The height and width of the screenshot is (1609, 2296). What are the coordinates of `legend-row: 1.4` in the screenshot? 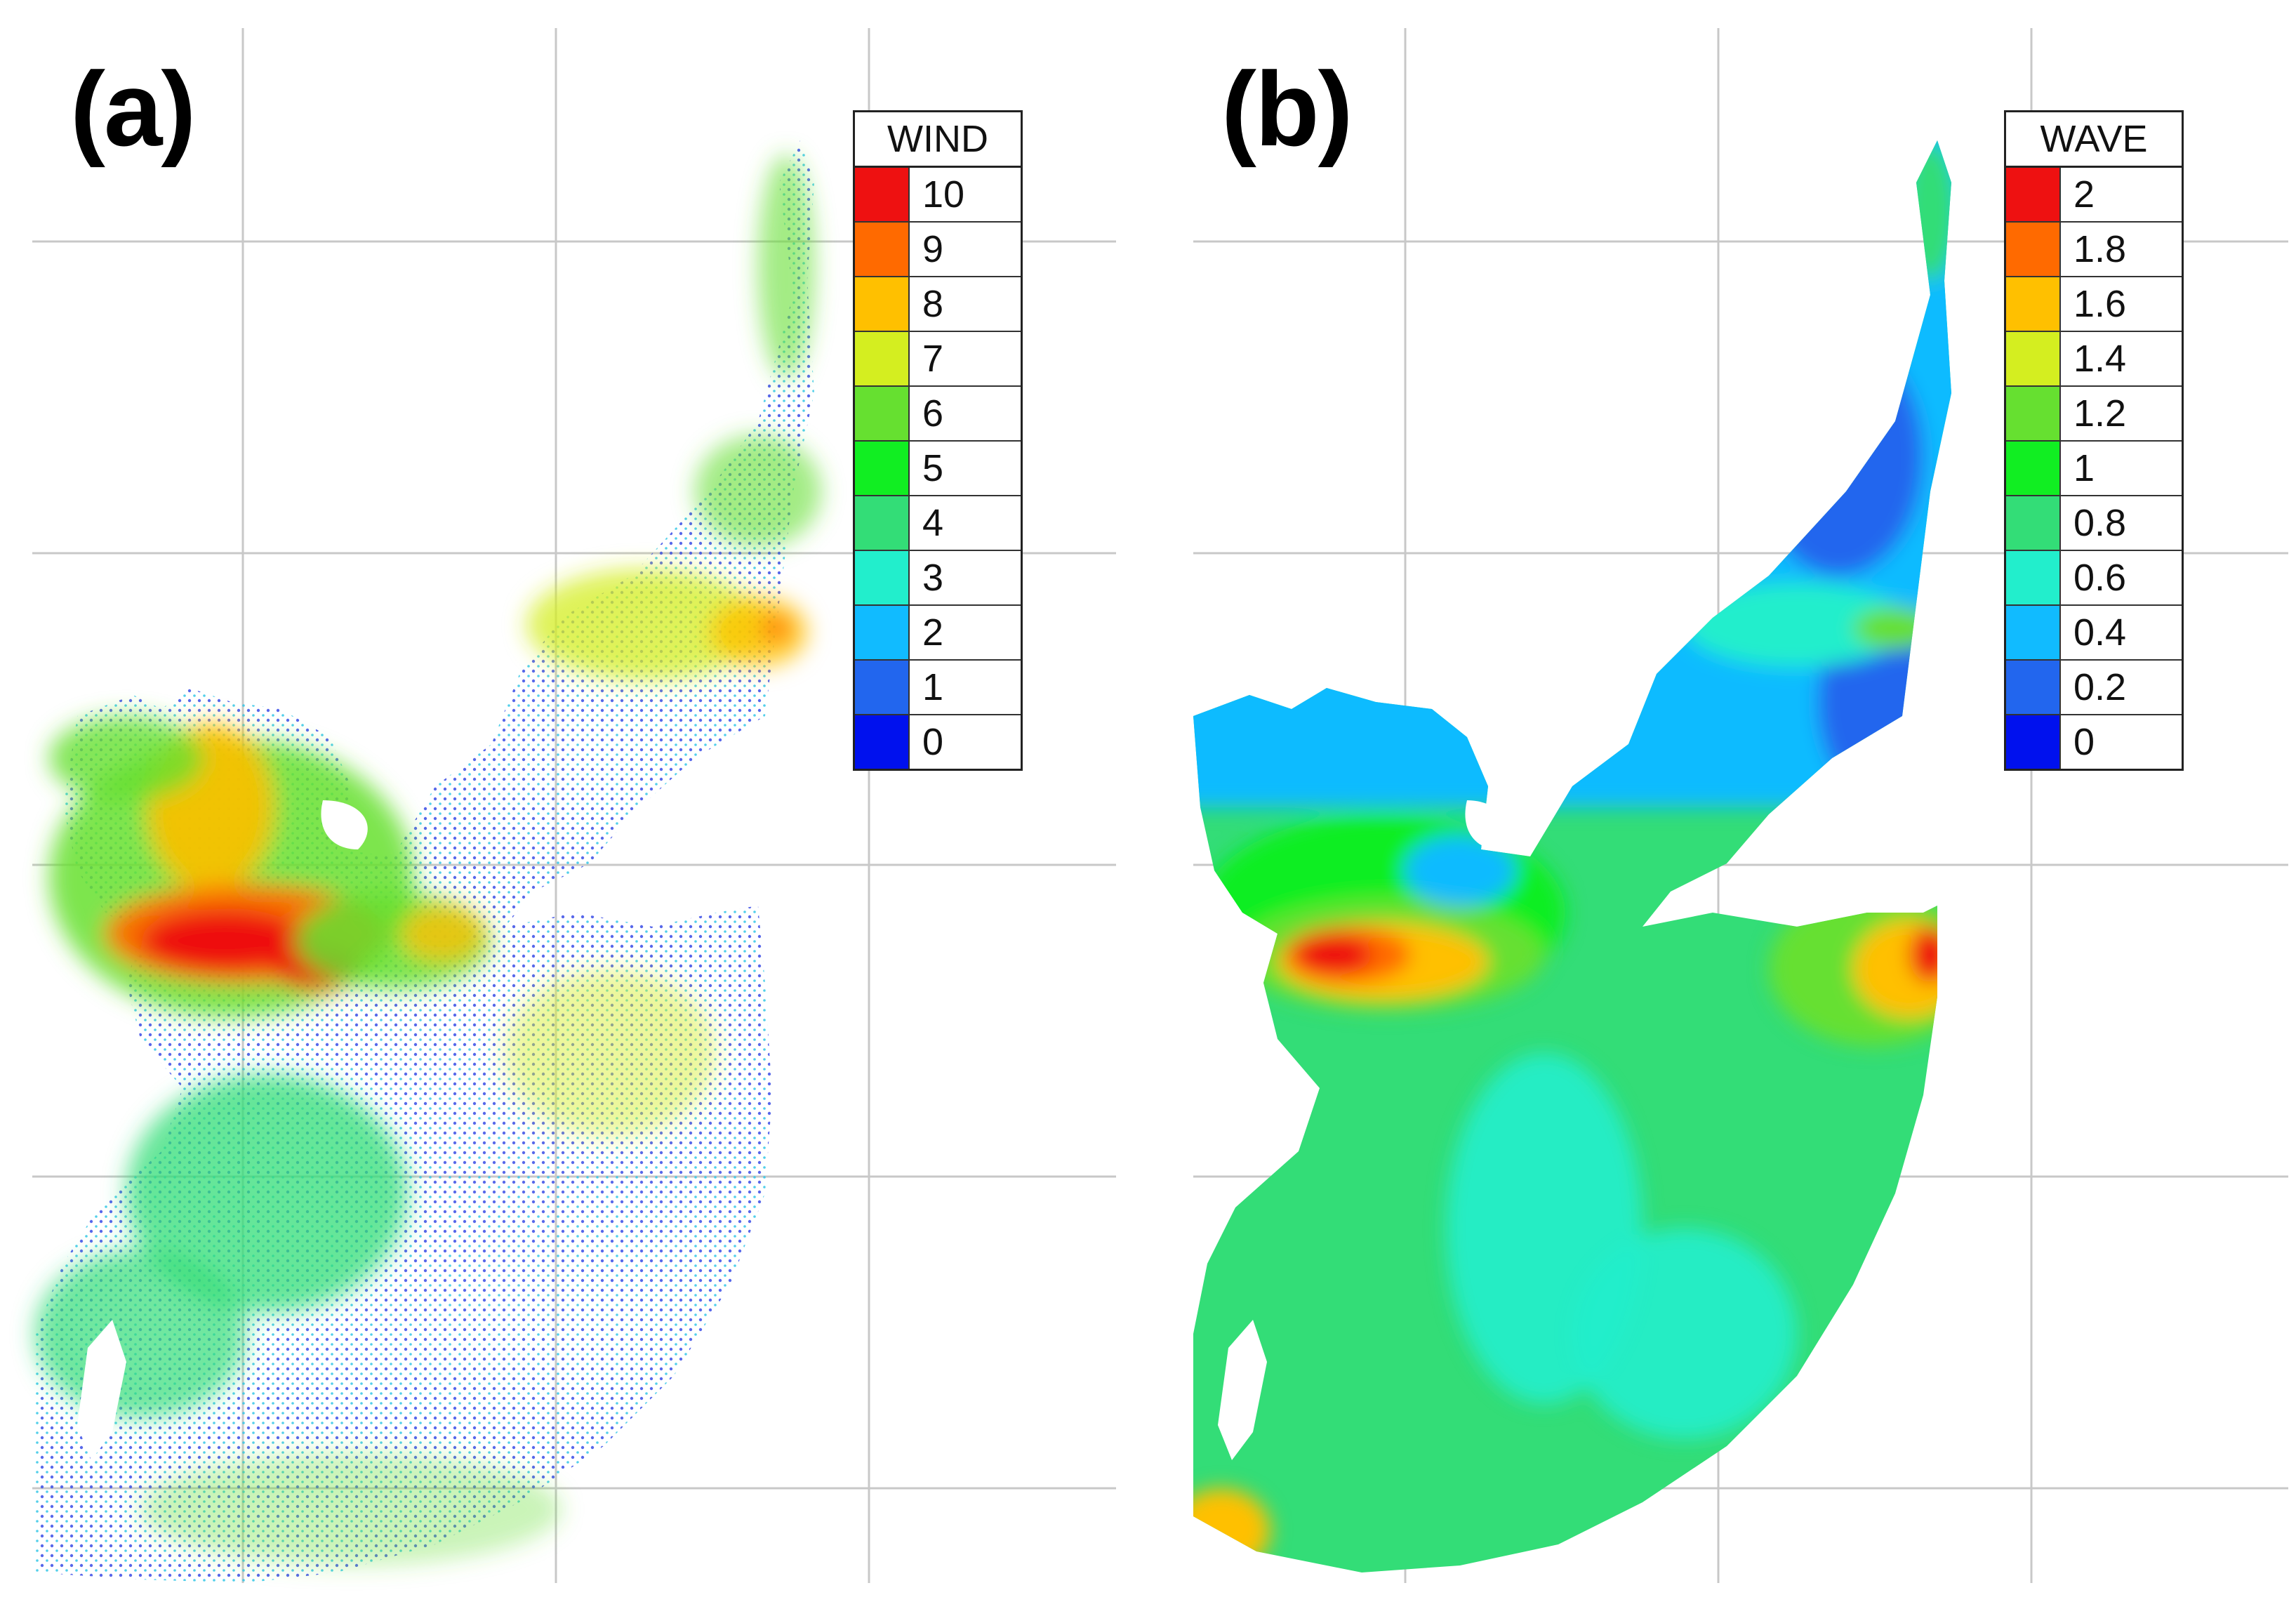 It's located at (2094, 360).